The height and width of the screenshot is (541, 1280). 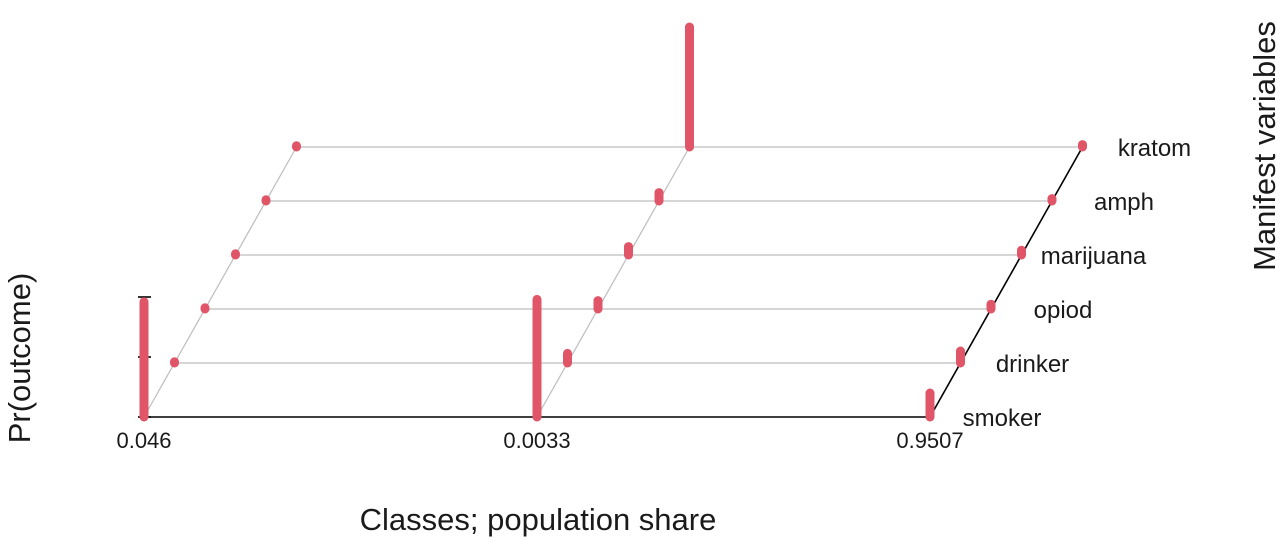 What do you see at coordinates (1094, 256) in the screenshot?
I see `variable-label: marijuana` at bounding box center [1094, 256].